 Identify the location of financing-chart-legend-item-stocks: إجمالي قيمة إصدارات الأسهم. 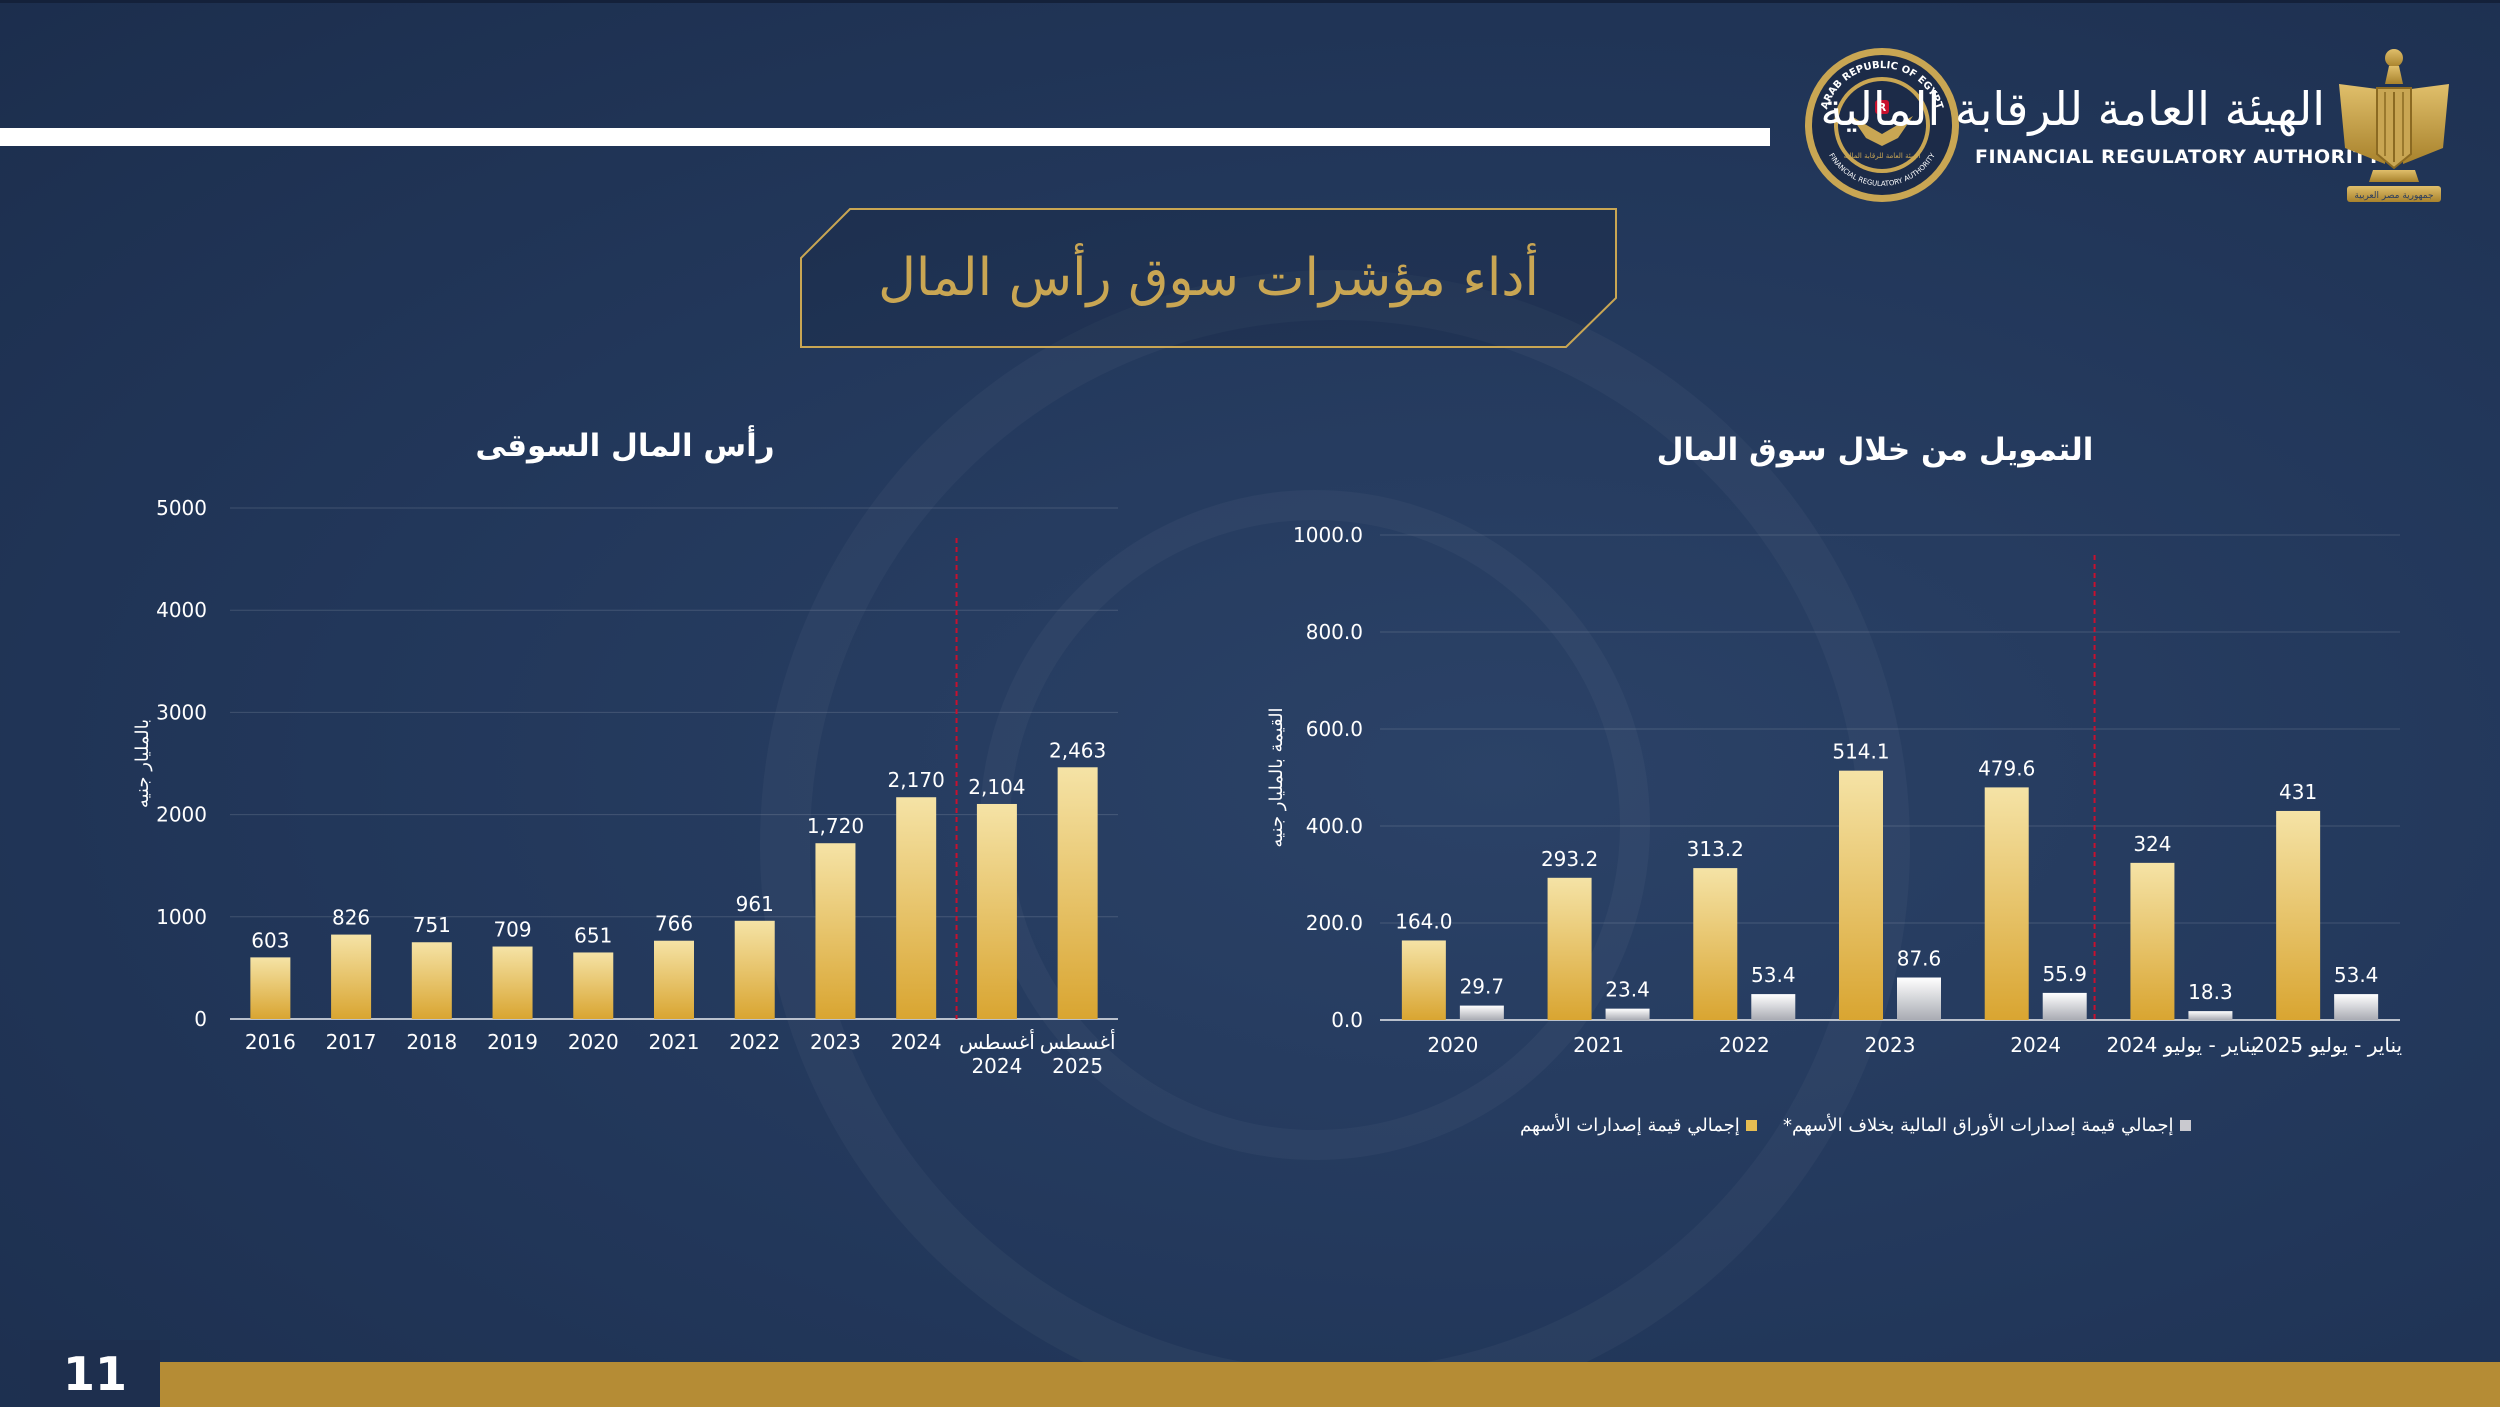
(1638, 1125).